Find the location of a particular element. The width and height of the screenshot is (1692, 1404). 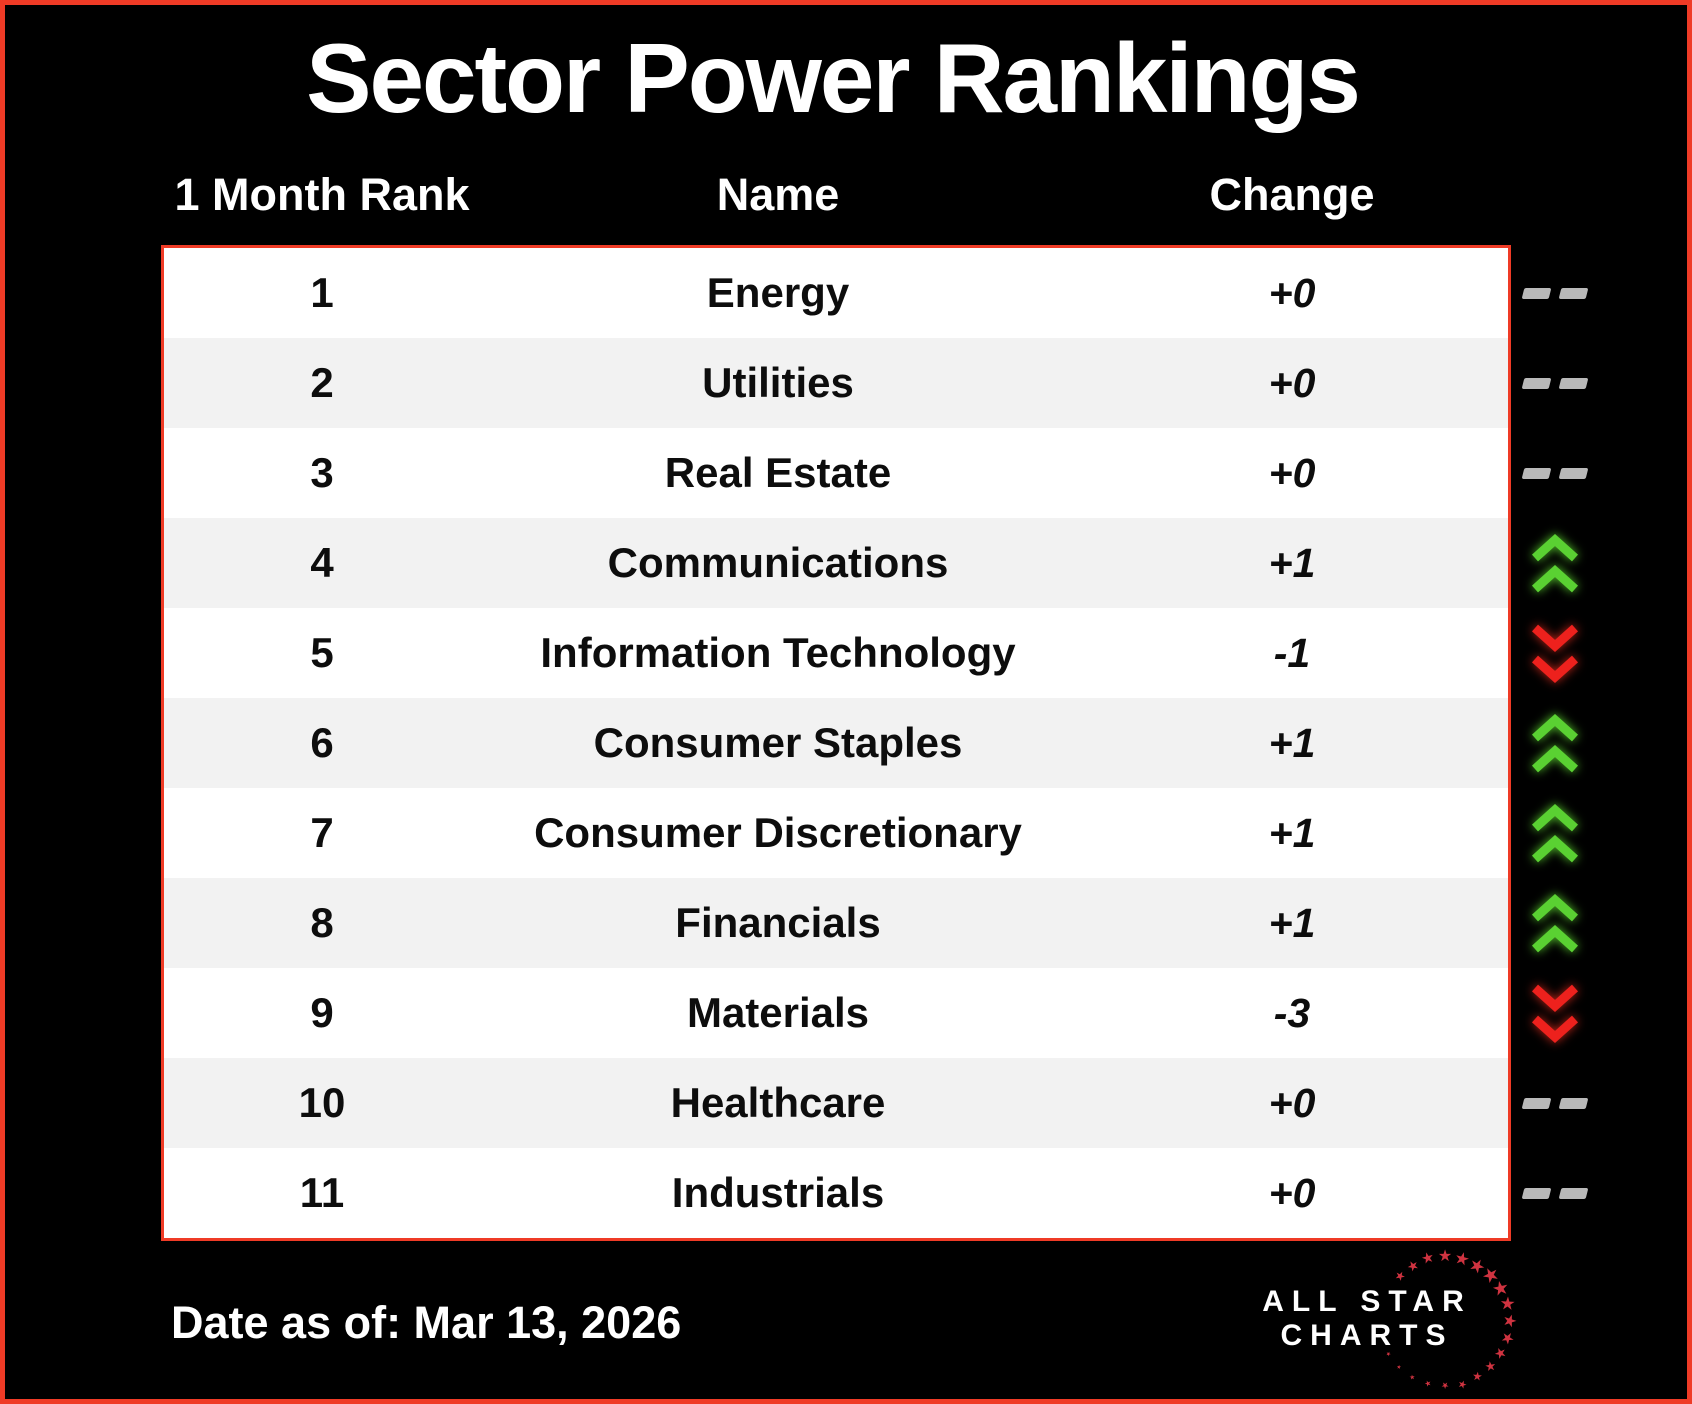

name-cell: Industrials is located at coordinates (778, 1192).